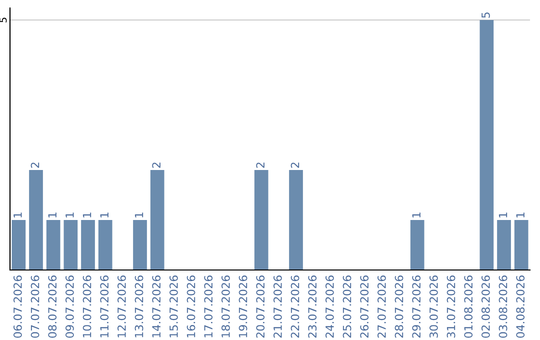  What do you see at coordinates (52, 307) in the screenshot?
I see `x-tick-label: 08.07.2026` at bounding box center [52, 307].